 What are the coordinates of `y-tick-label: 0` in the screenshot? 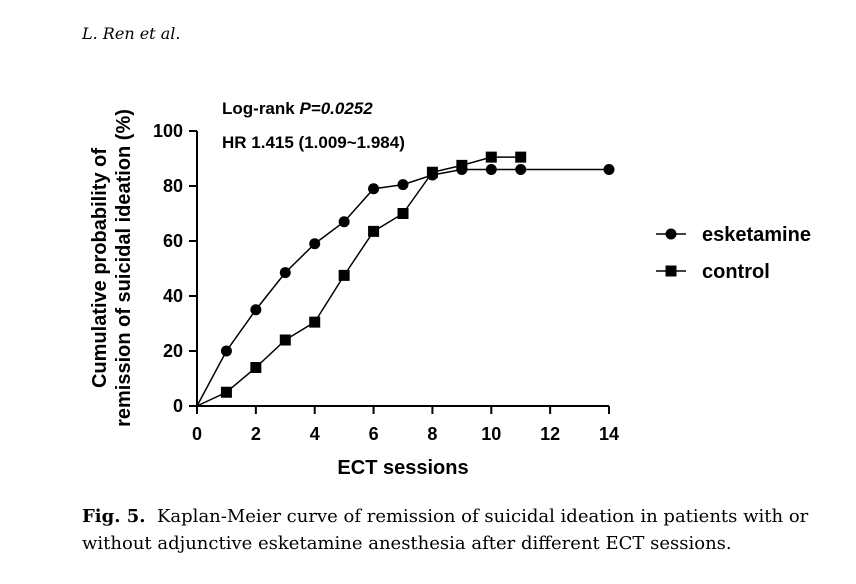 It's located at (178, 406).